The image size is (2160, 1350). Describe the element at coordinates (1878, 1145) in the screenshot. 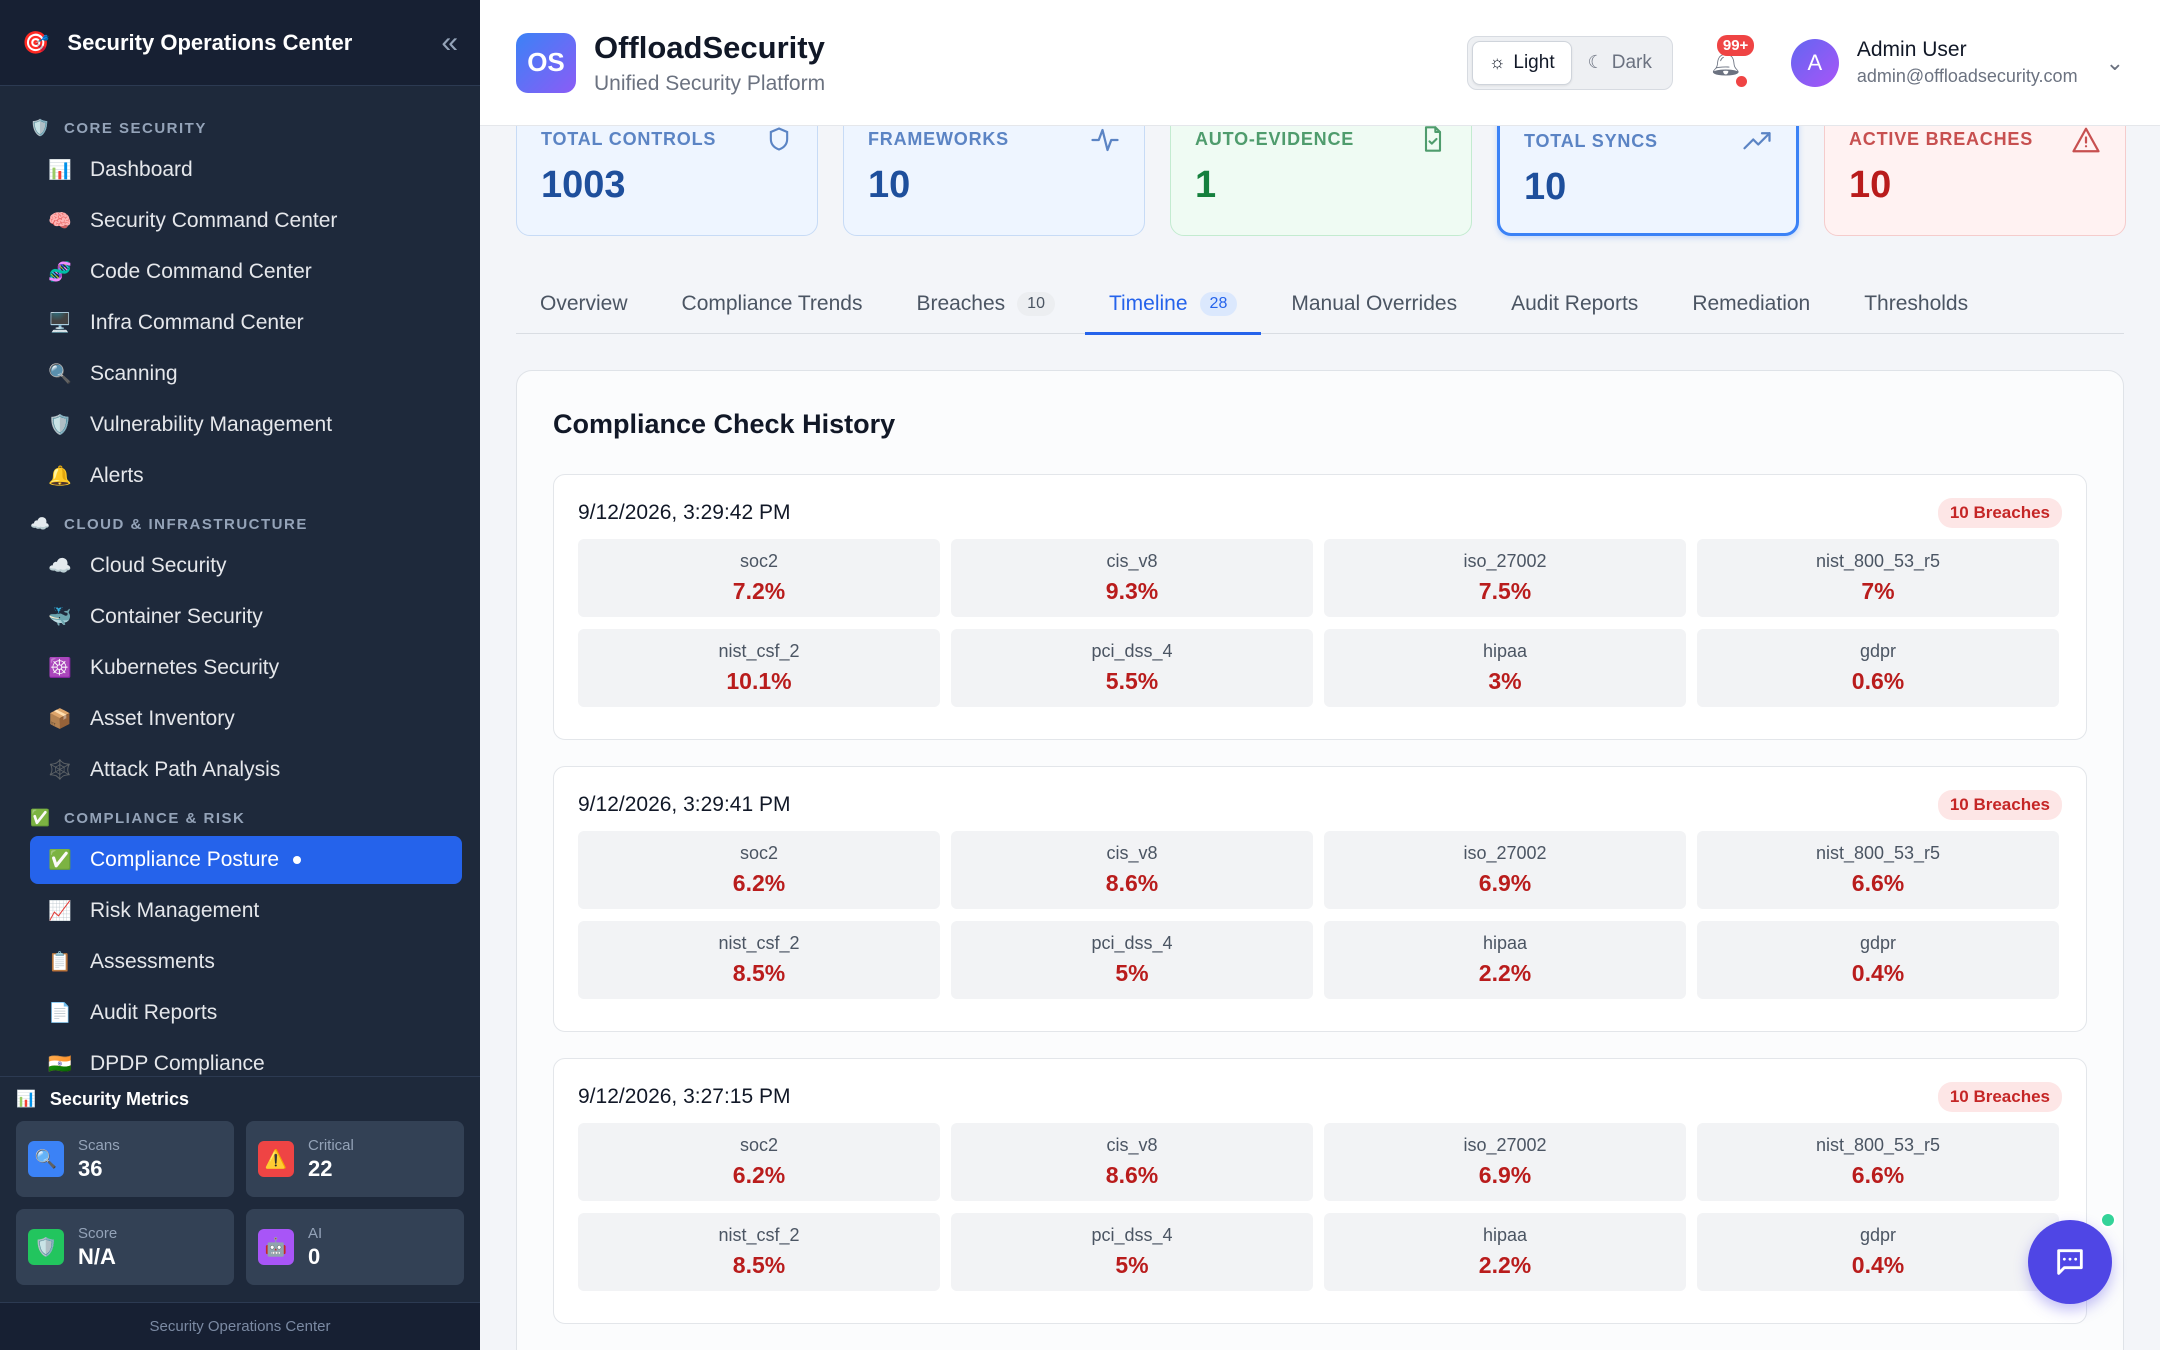

I see `framework-name: nist_800_53_r5` at that location.